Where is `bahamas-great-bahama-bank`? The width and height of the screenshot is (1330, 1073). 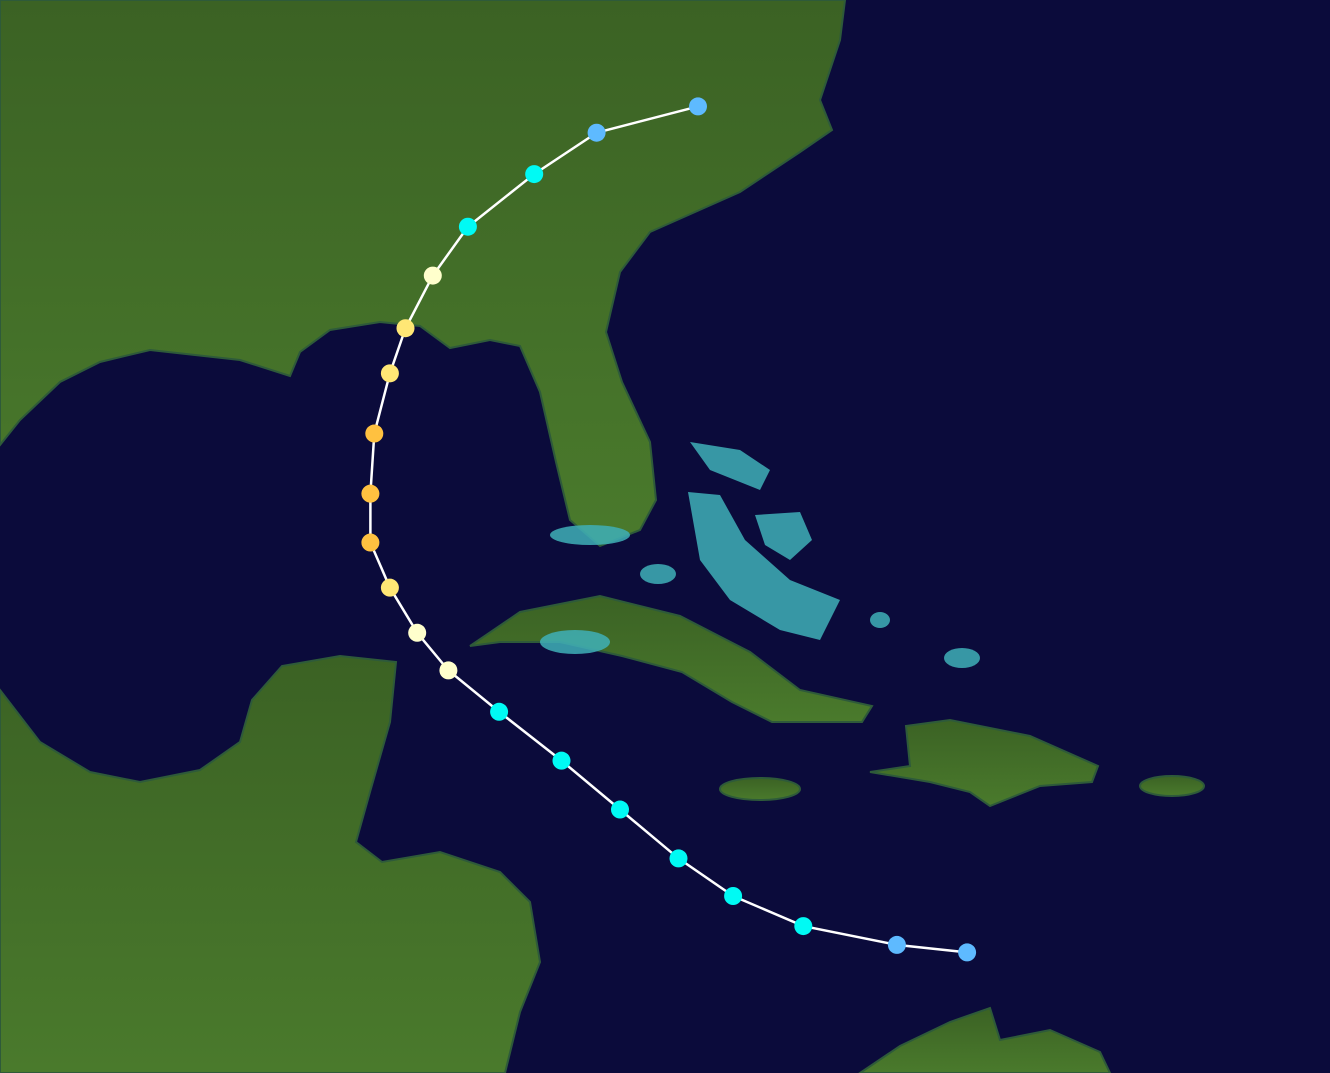 bahamas-great-bahama-bank is located at coordinates (764, 566).